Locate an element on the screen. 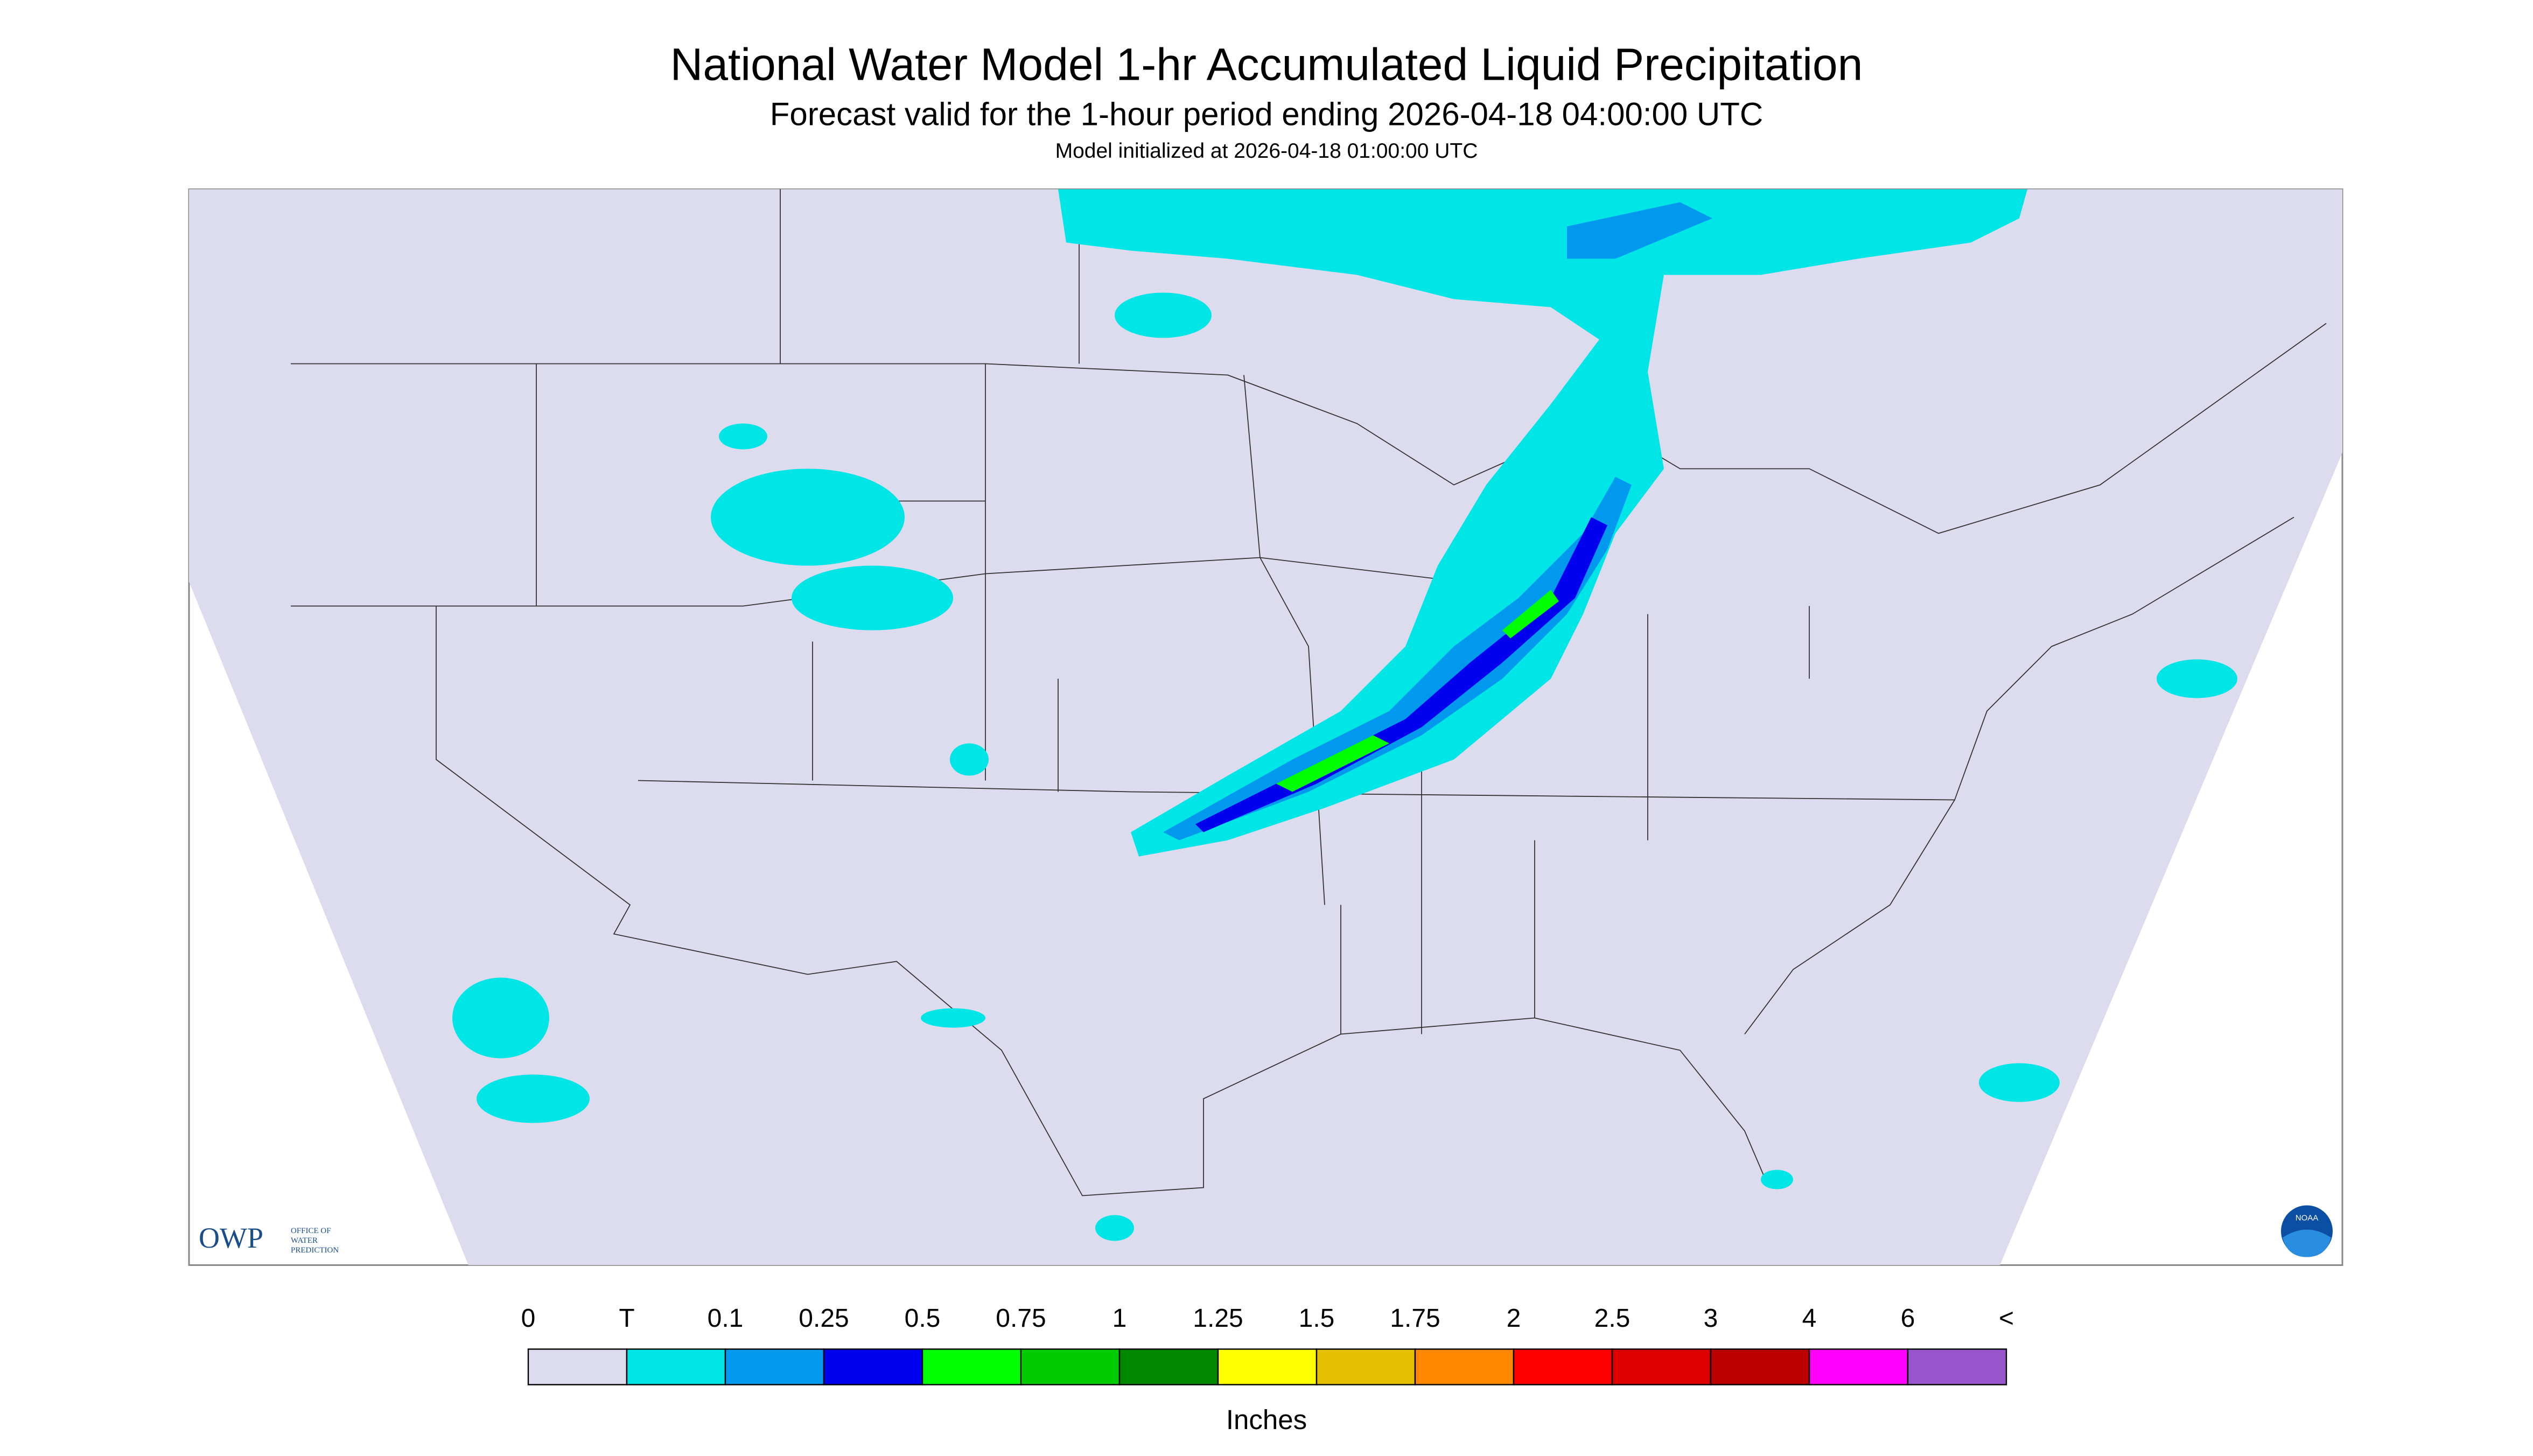  colorbar-label: 1.25 is located at coordinates (1218, 1318).